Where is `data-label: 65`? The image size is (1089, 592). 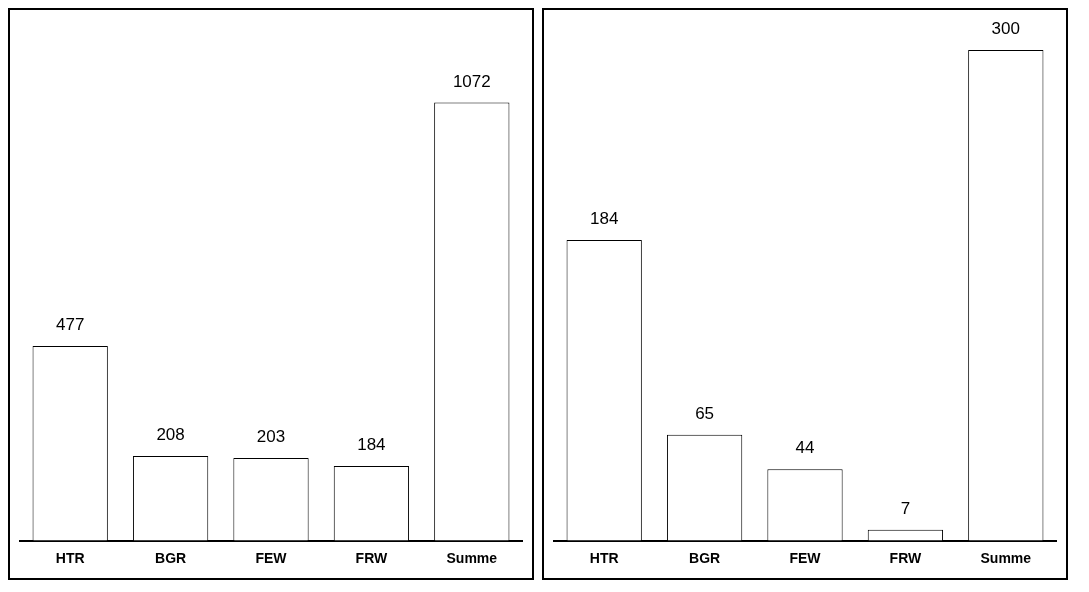
data-label: 65 is located at coordinates (705, 413).